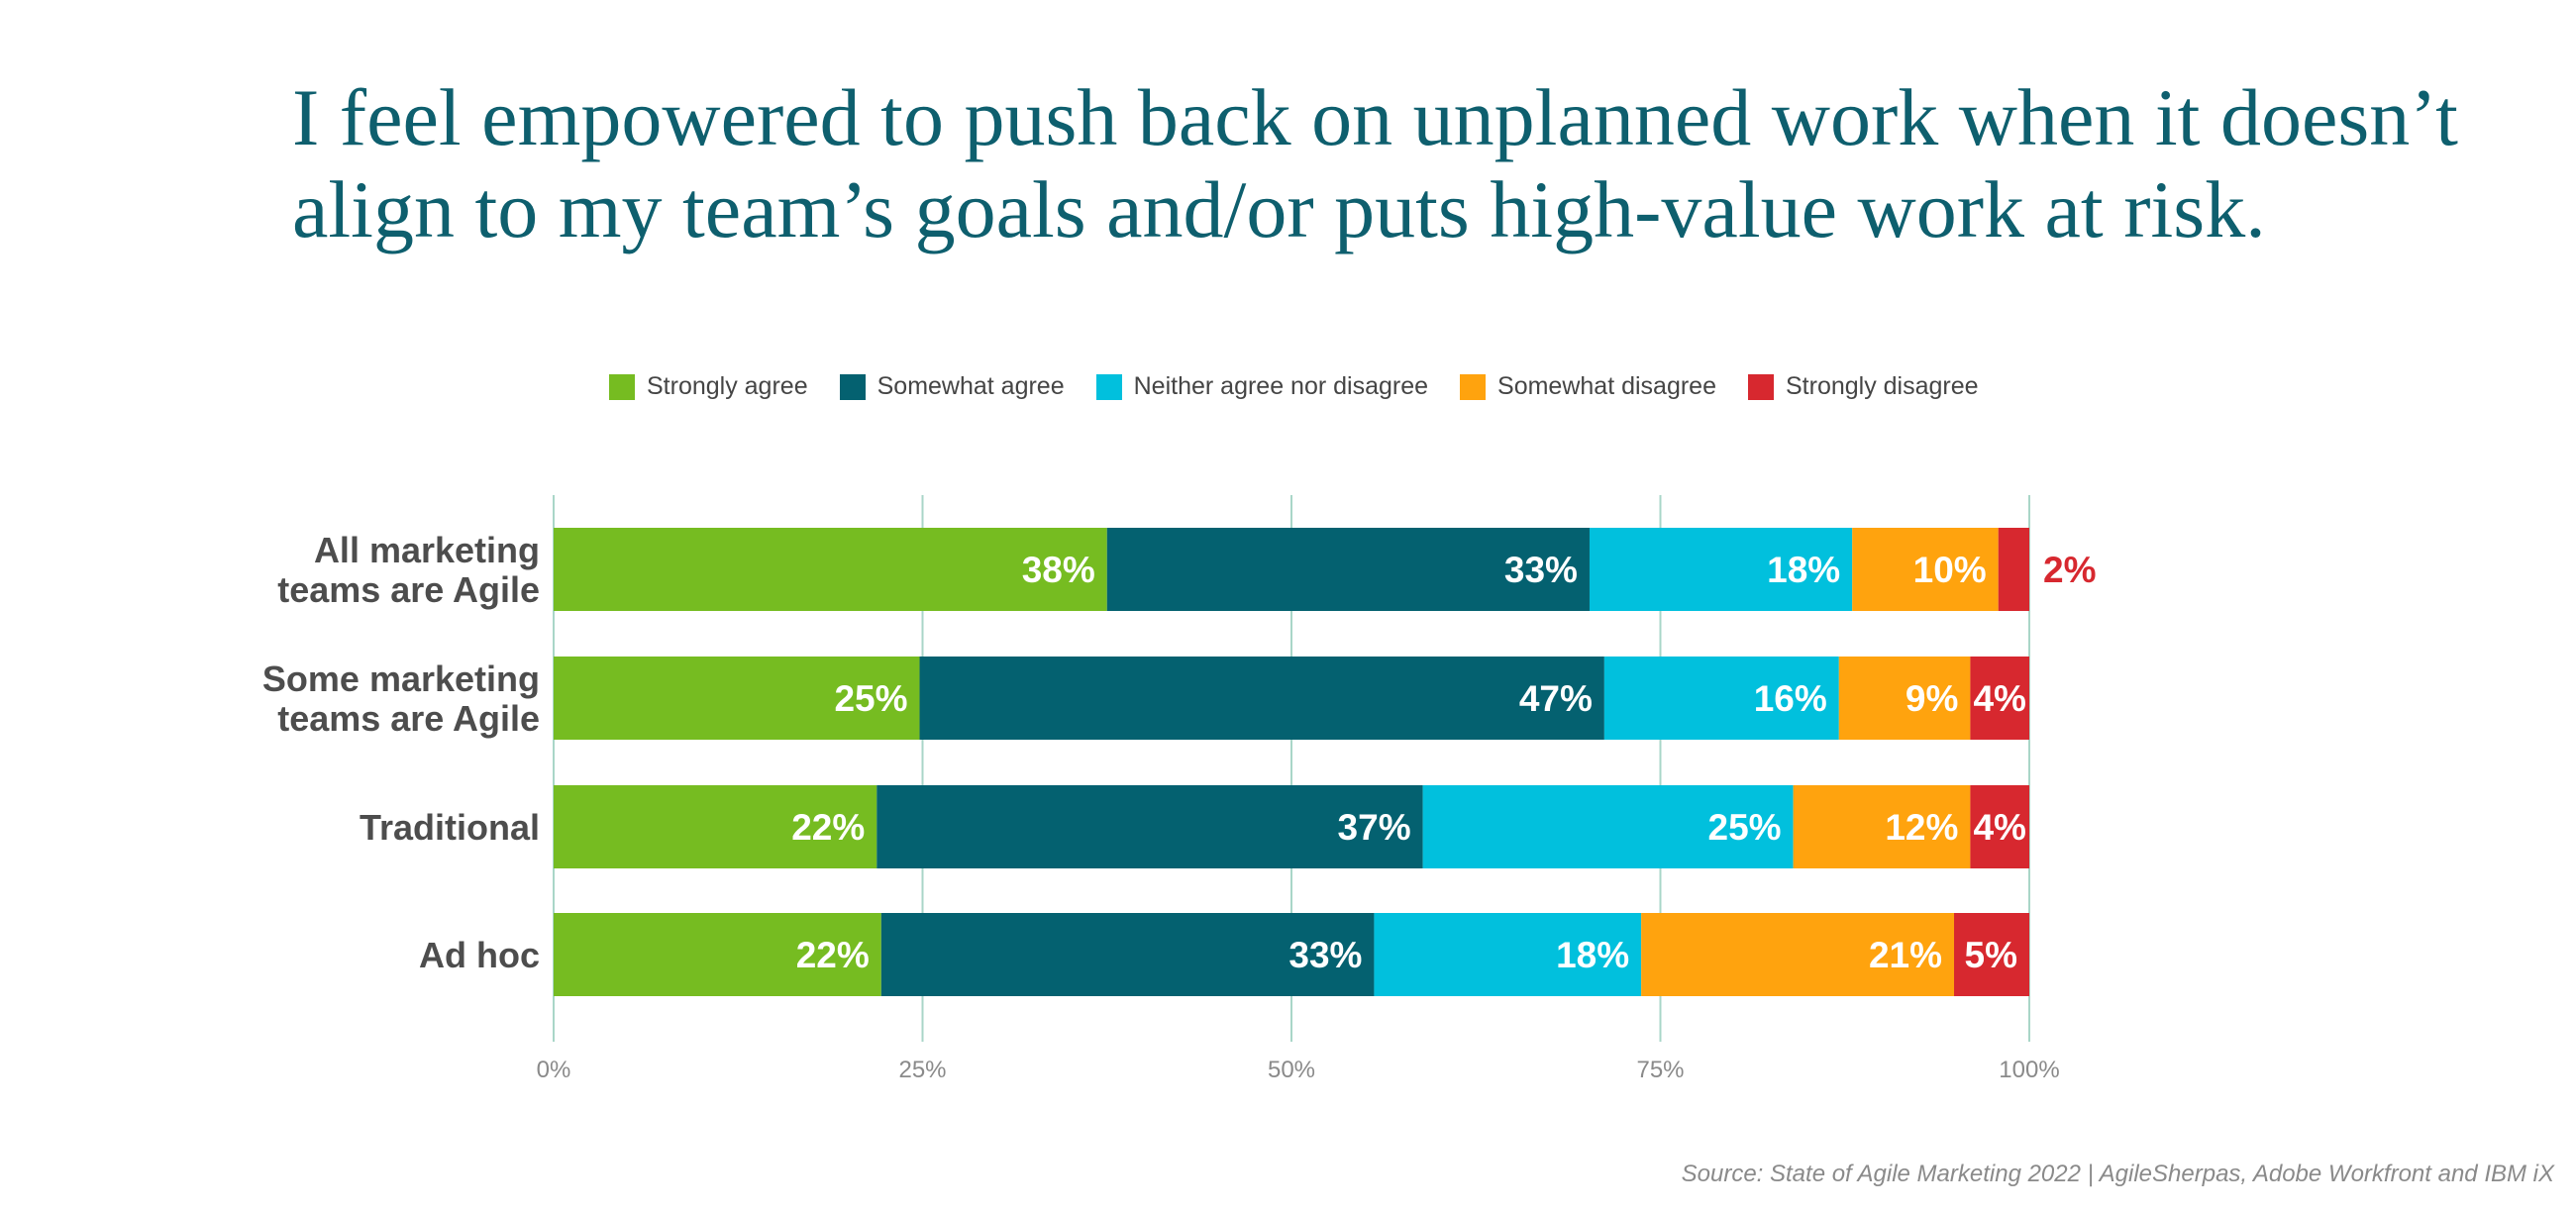  I want to click on data-label: 38%, so click(1058, 570).